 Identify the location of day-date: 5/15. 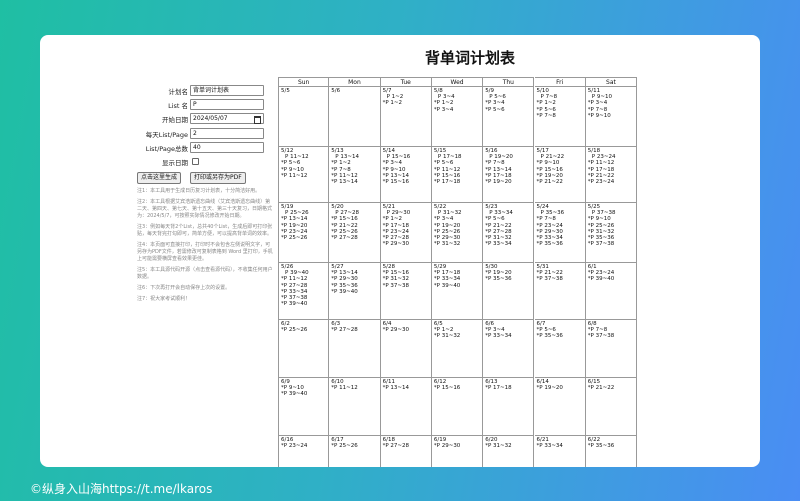
(440, 151).